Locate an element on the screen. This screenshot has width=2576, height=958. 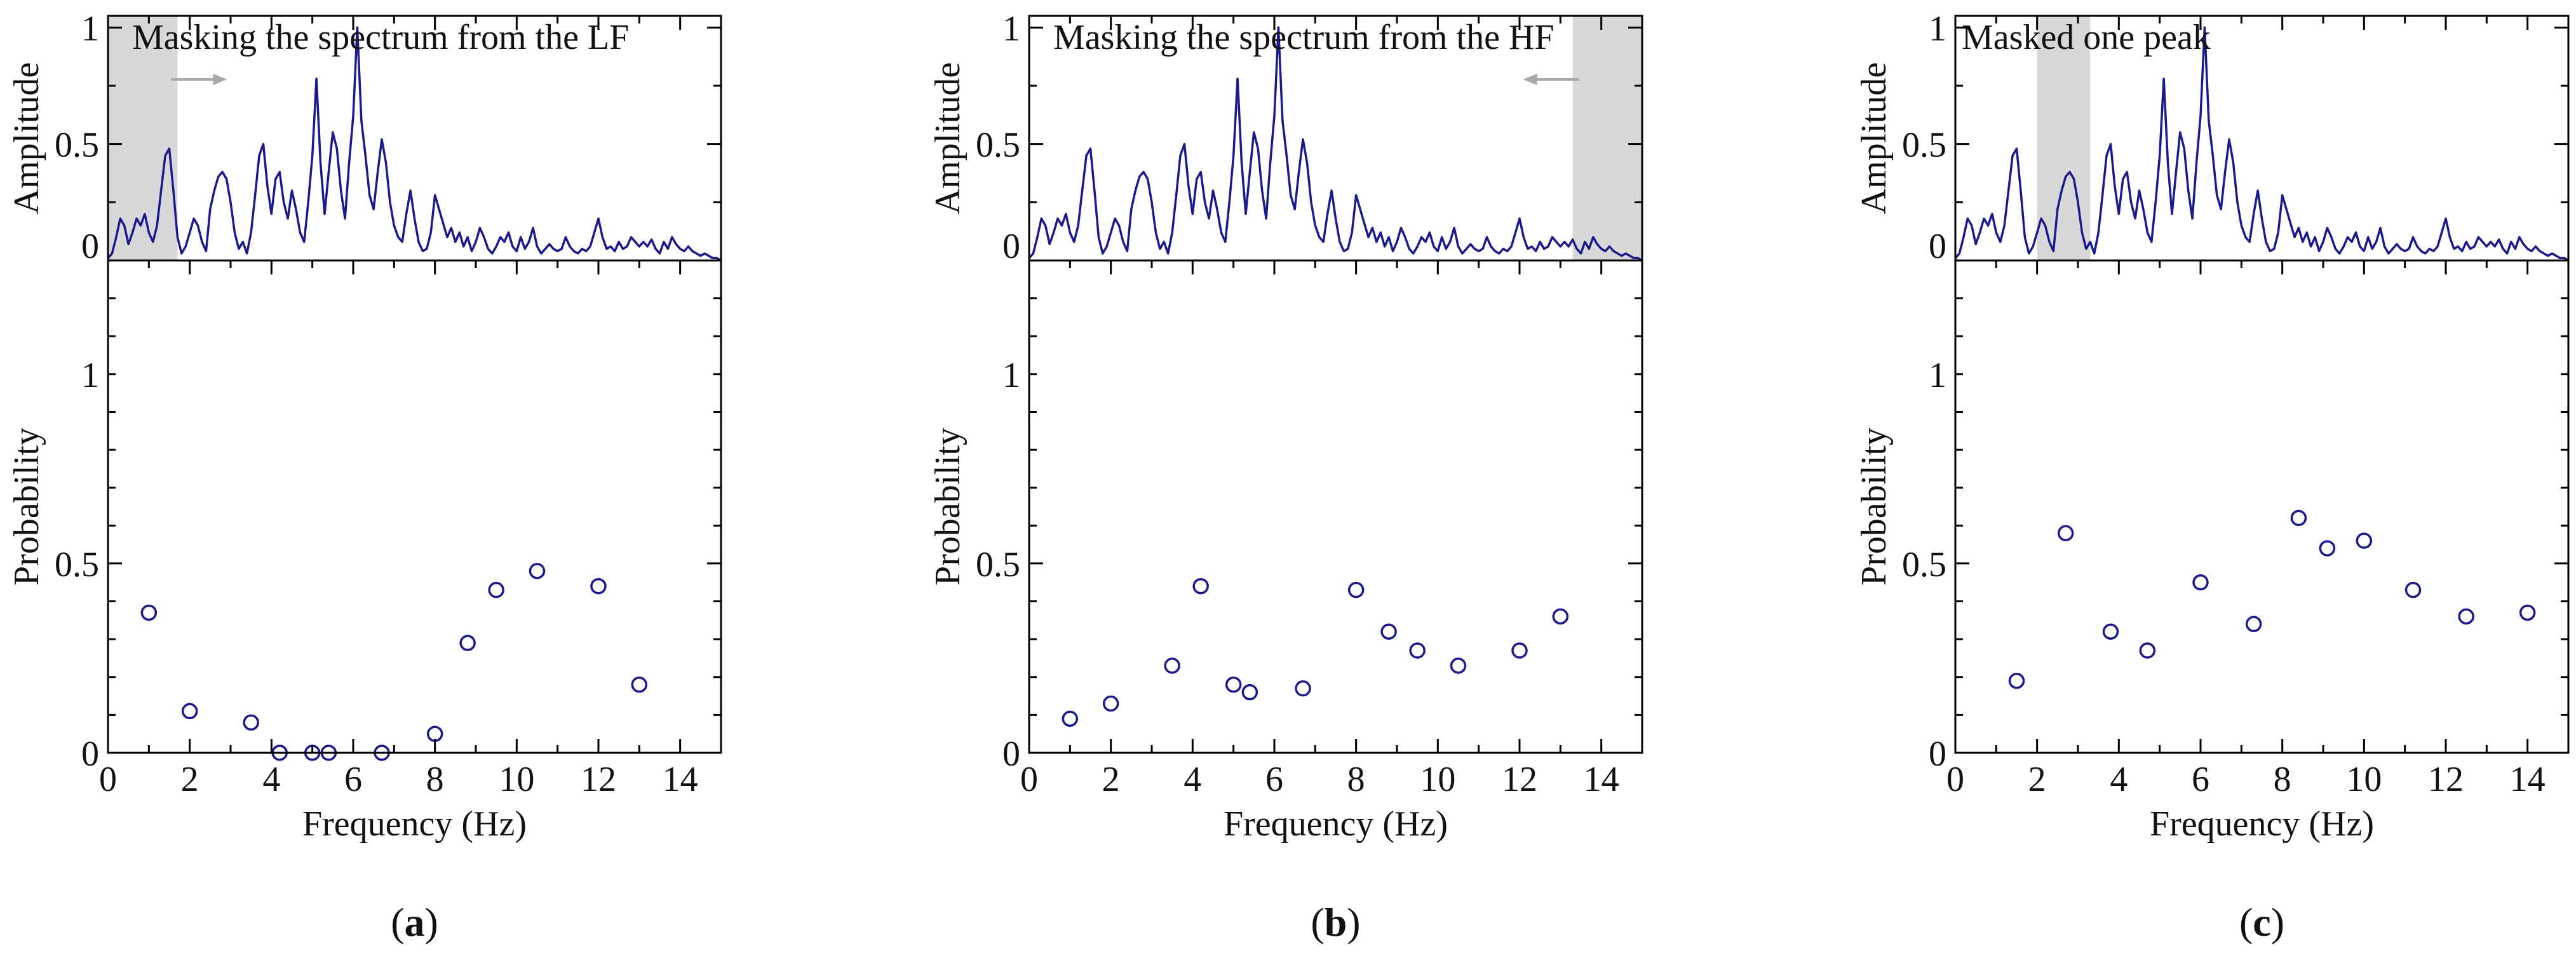
panel-label: (b) is located at coordinates (1335, 922).